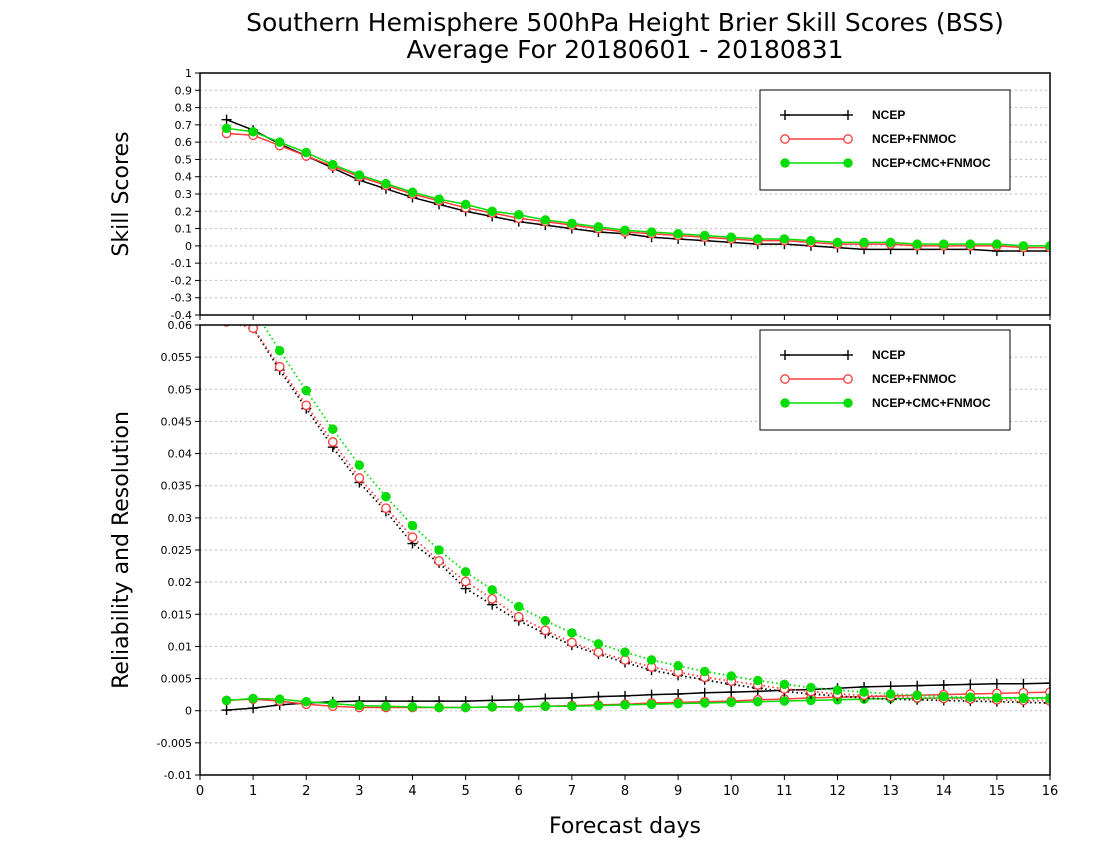  What do you see at coordinates (177, 679) in the screenshot?
I see `y-tick-label: 0.005` at bounding box center [177, 679].